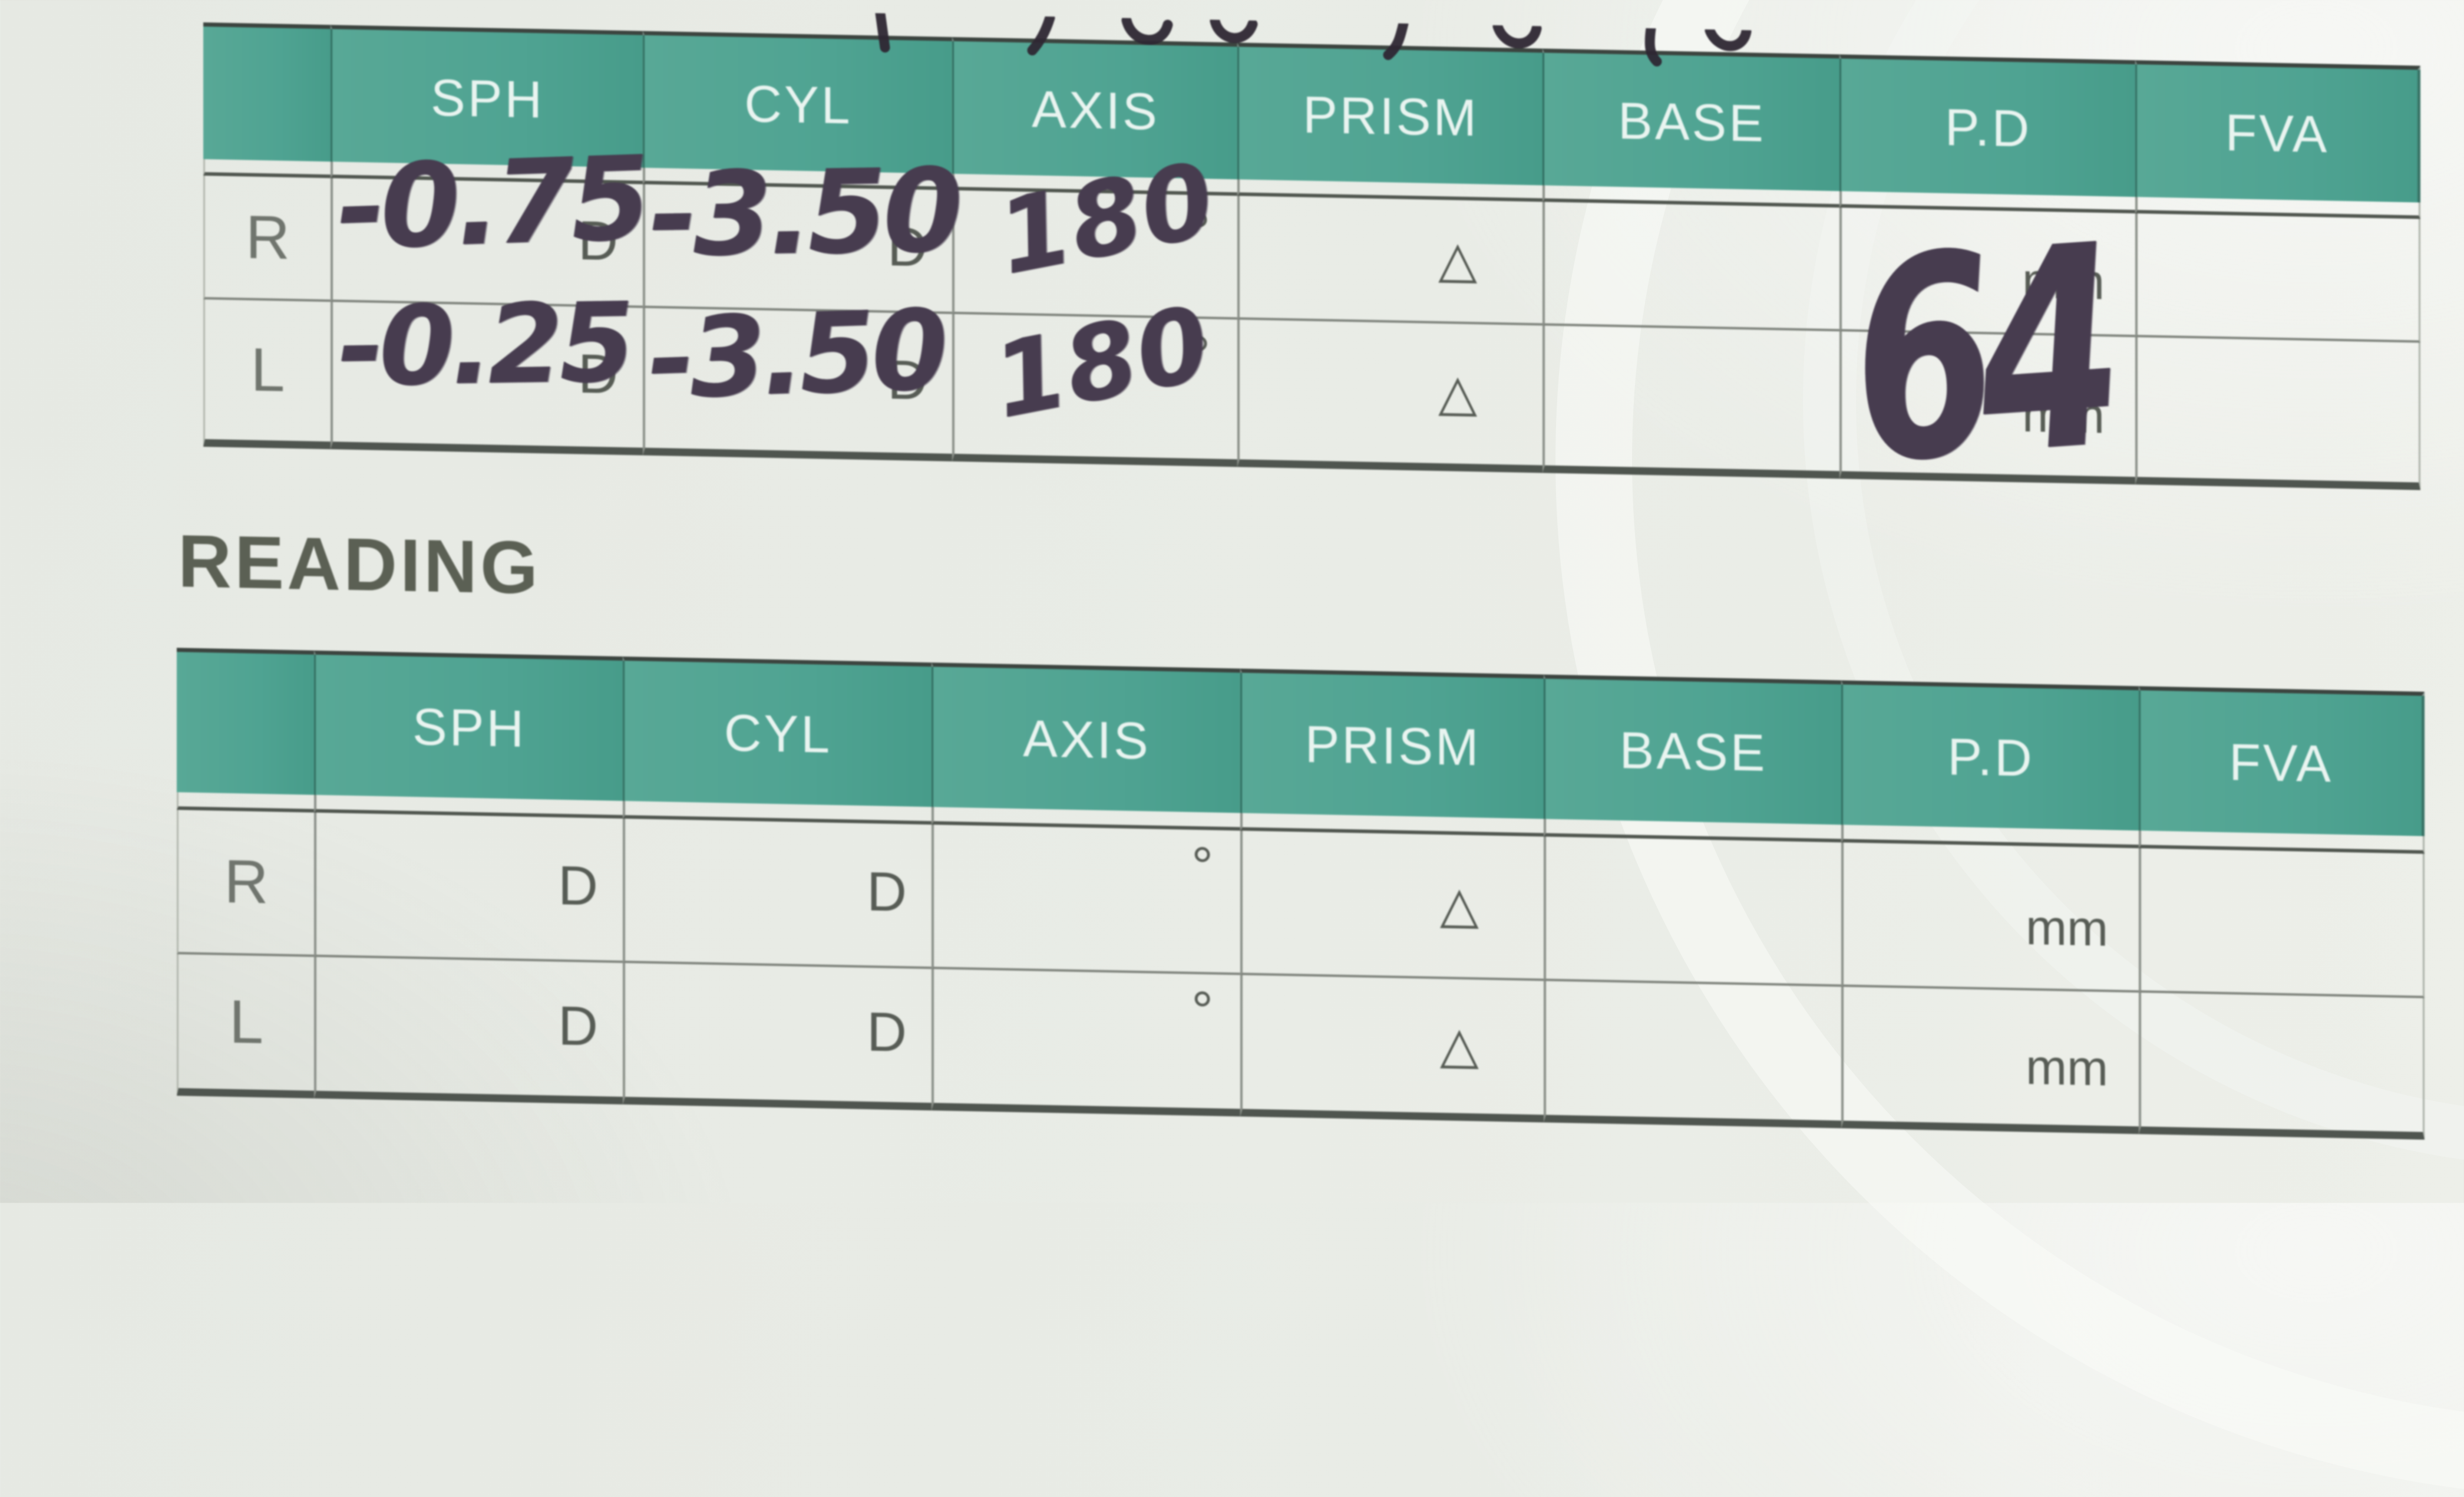 This screenshot has width=2464, height=1497. What do you see at coordinates (1979, 355) in the screenshot?
I see `handwritten-pd: 64` at bounding box center [1979, 355].